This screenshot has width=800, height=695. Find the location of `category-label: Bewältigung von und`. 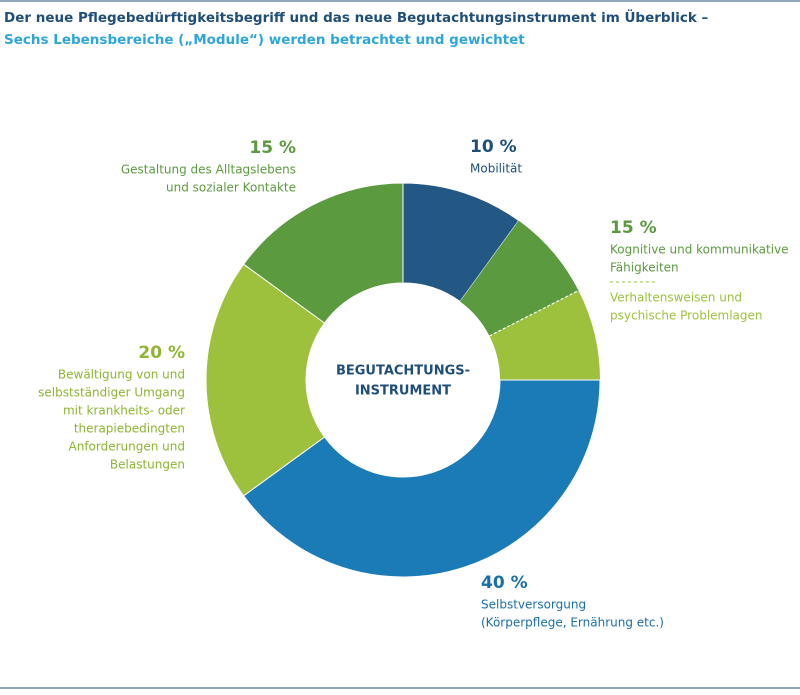

category-label: Bewältigung von und is located at coordinates (121, 375).